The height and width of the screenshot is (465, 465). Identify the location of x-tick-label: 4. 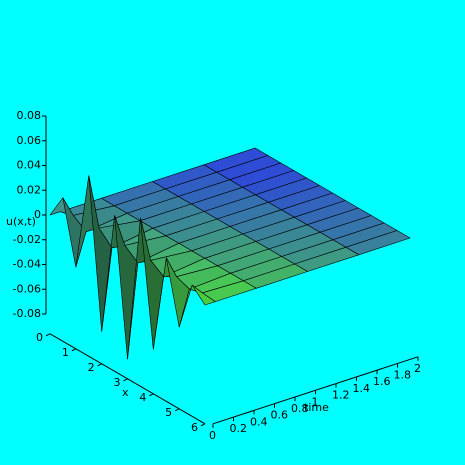
(142, 397).